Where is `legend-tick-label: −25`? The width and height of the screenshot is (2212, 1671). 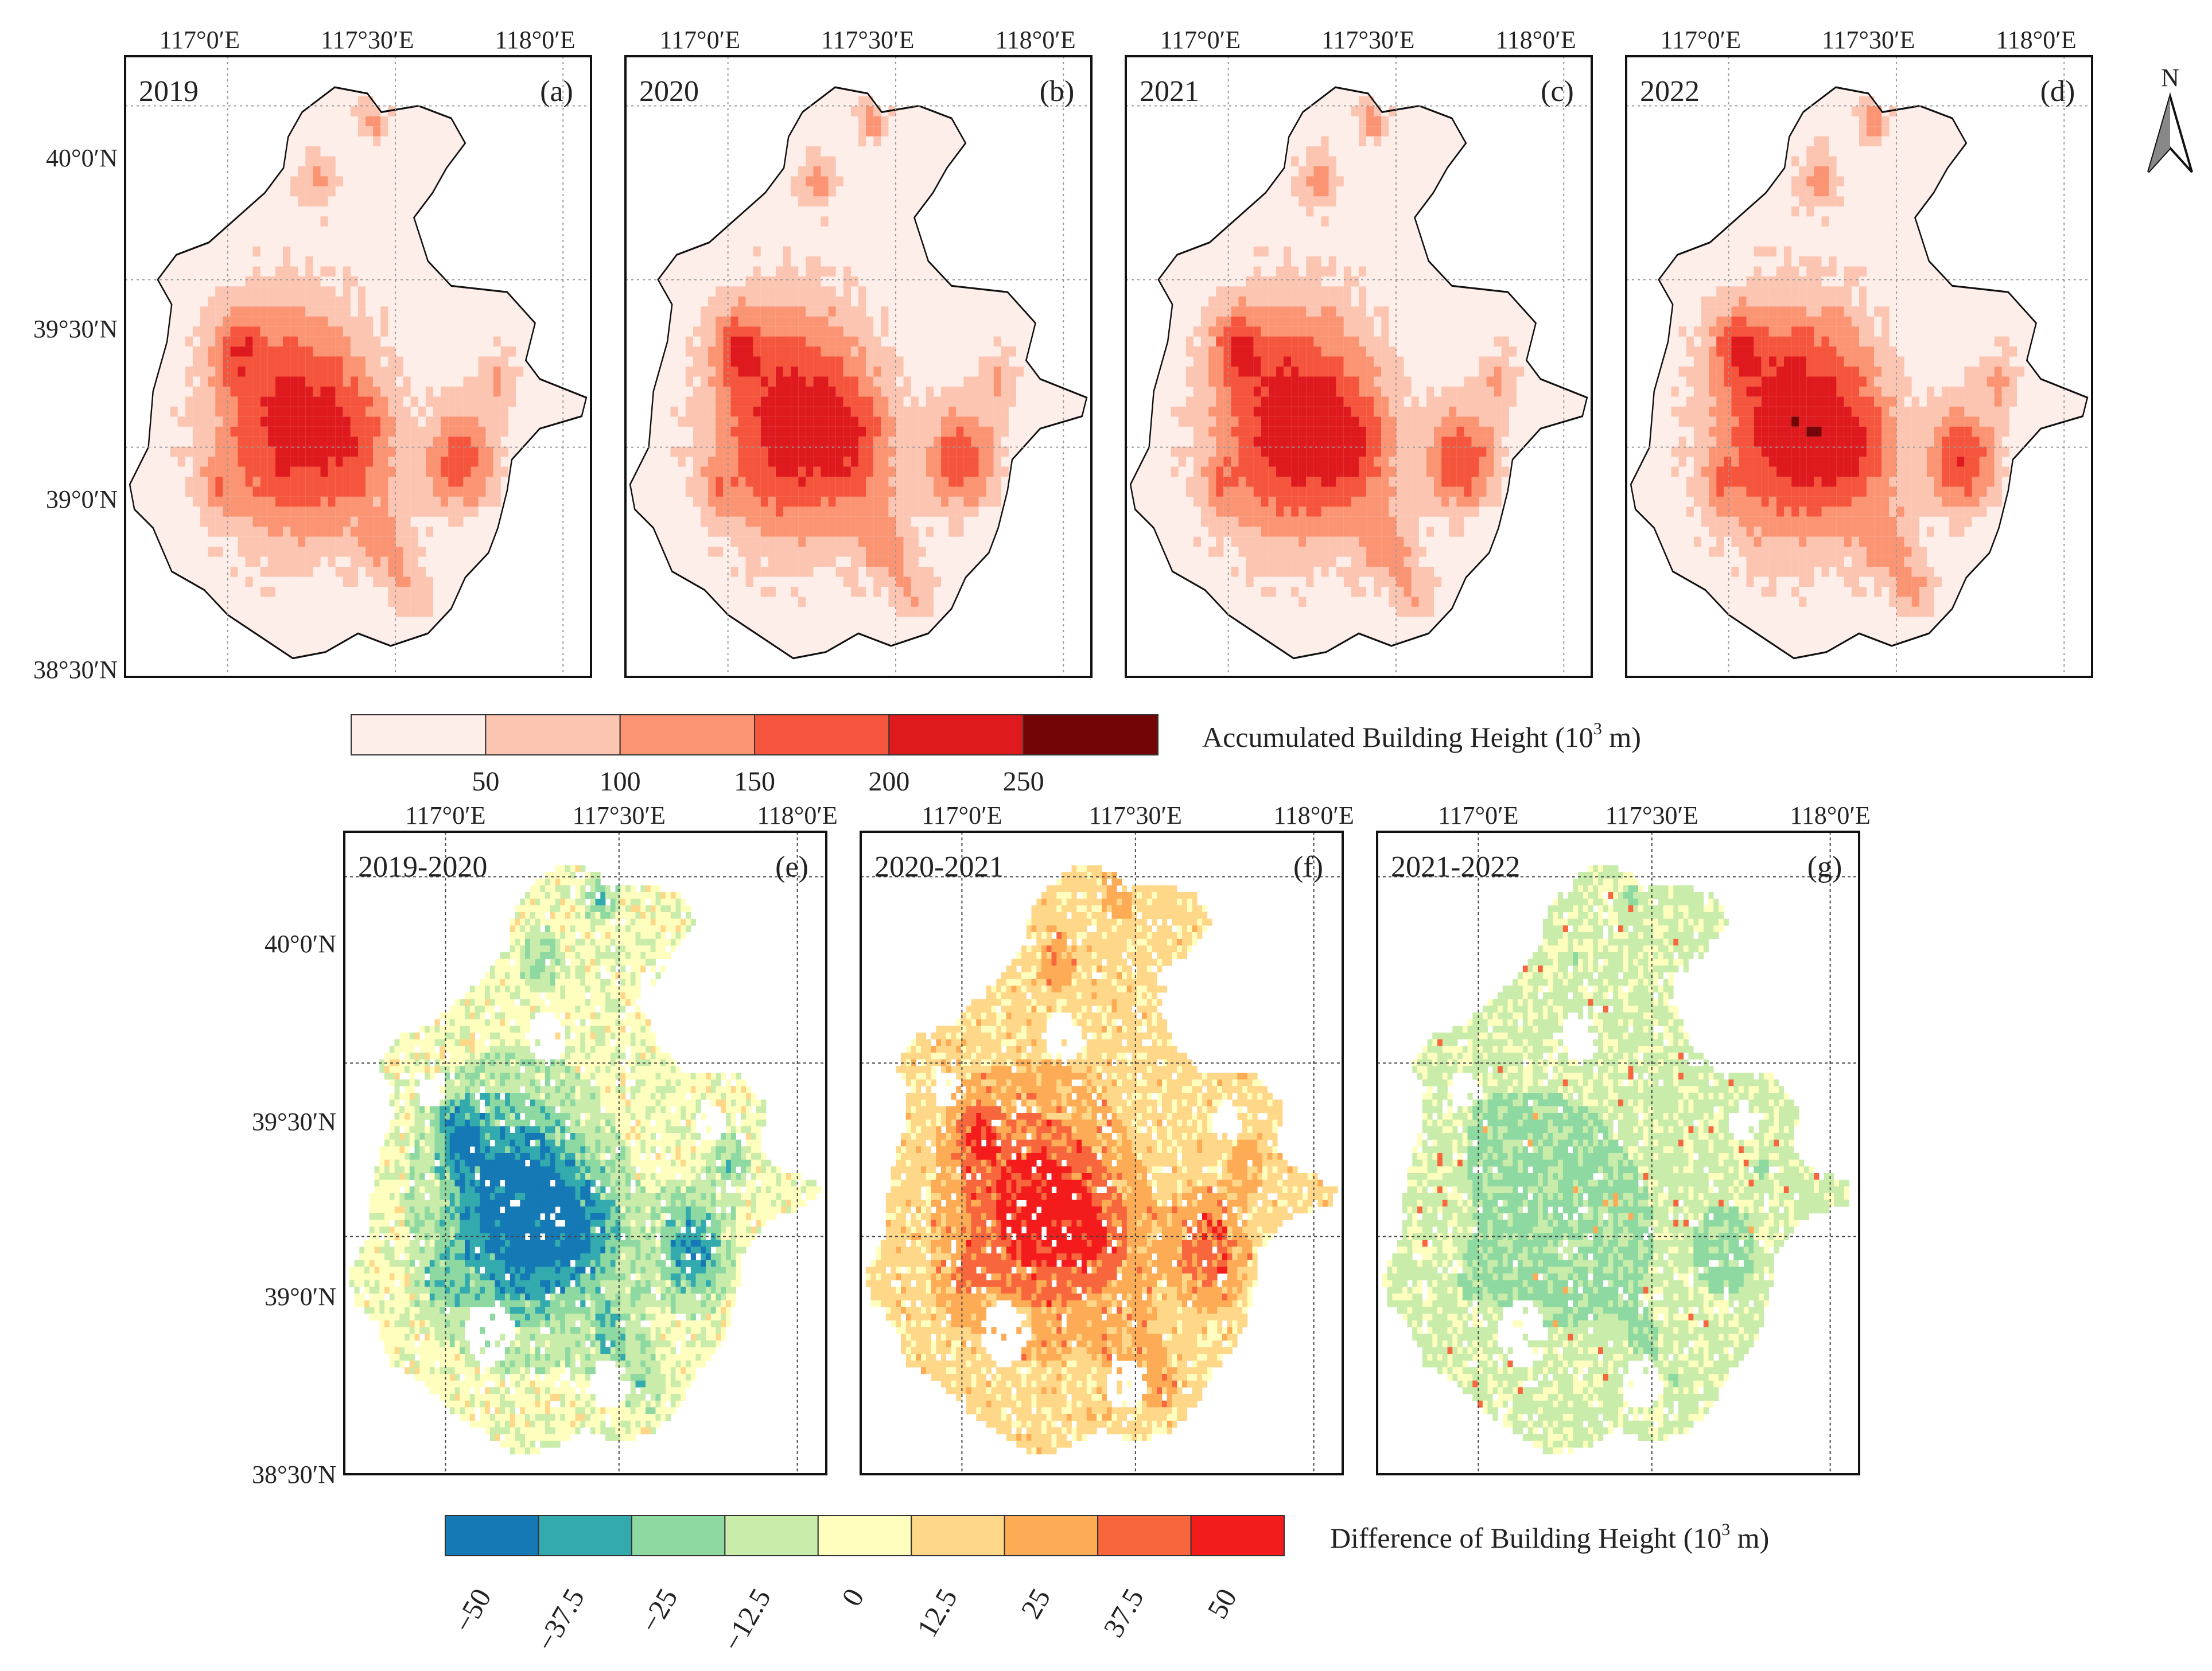 legend-tick-label: −25 is located at coordinates (658, 1611).